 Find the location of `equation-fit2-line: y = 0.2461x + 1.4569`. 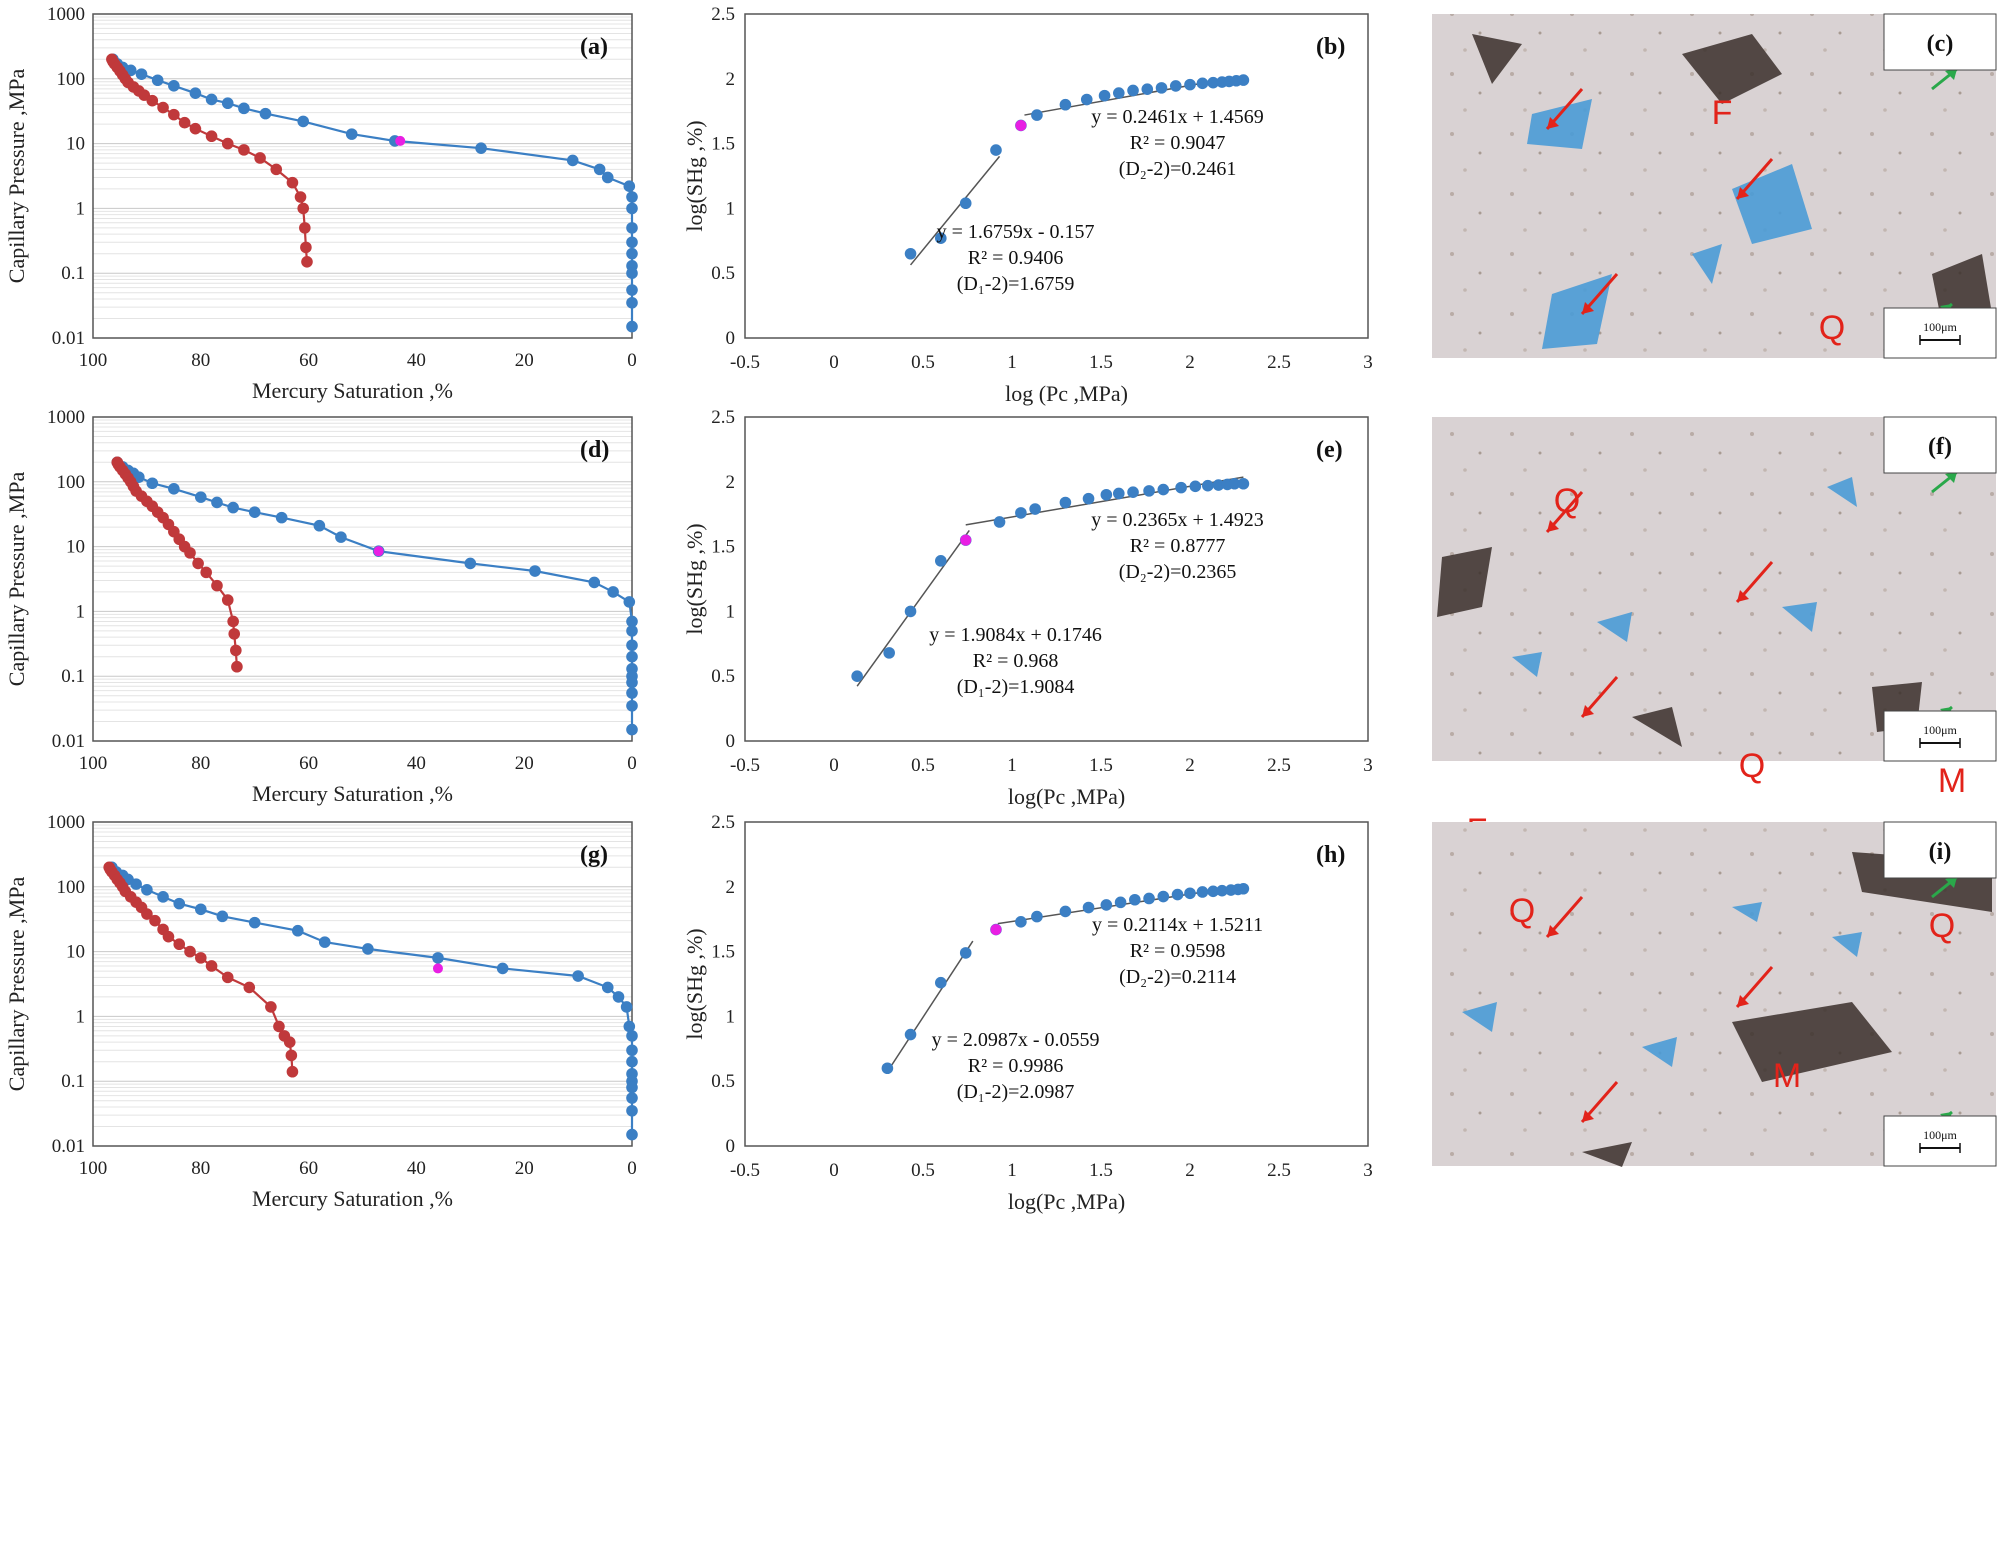

equation-fit2-line: y = 0.2461x + 1.4569 is located at coordinates (1177, 117).